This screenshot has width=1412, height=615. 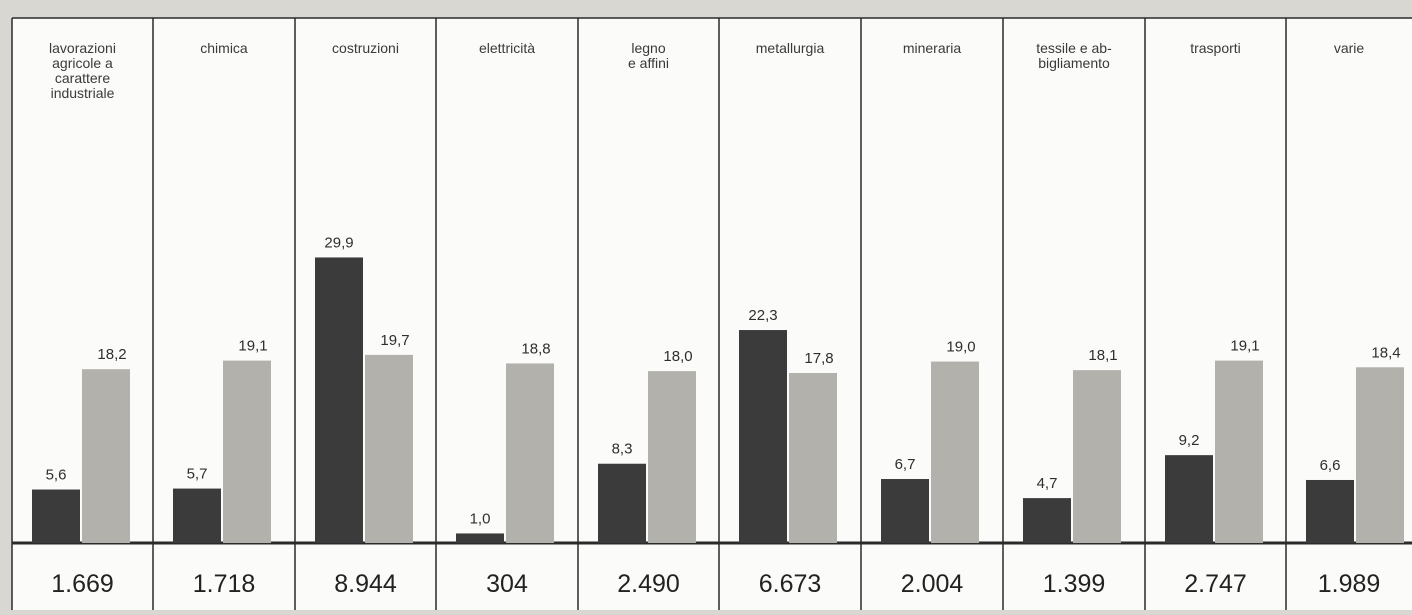 I want to click on column-total: 1.669, so click(x=82, y=584).